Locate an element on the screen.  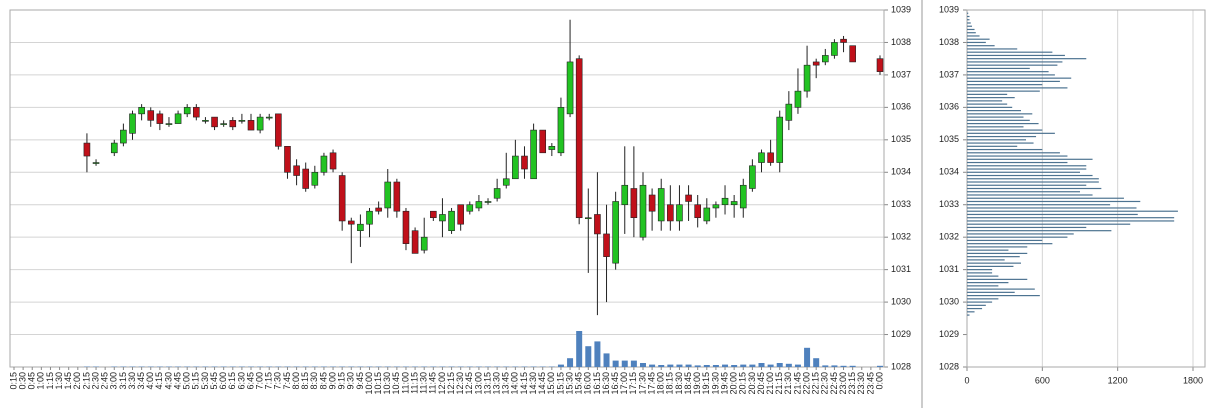
y-tick-label: 1029 is located at coordinates (901, 334).